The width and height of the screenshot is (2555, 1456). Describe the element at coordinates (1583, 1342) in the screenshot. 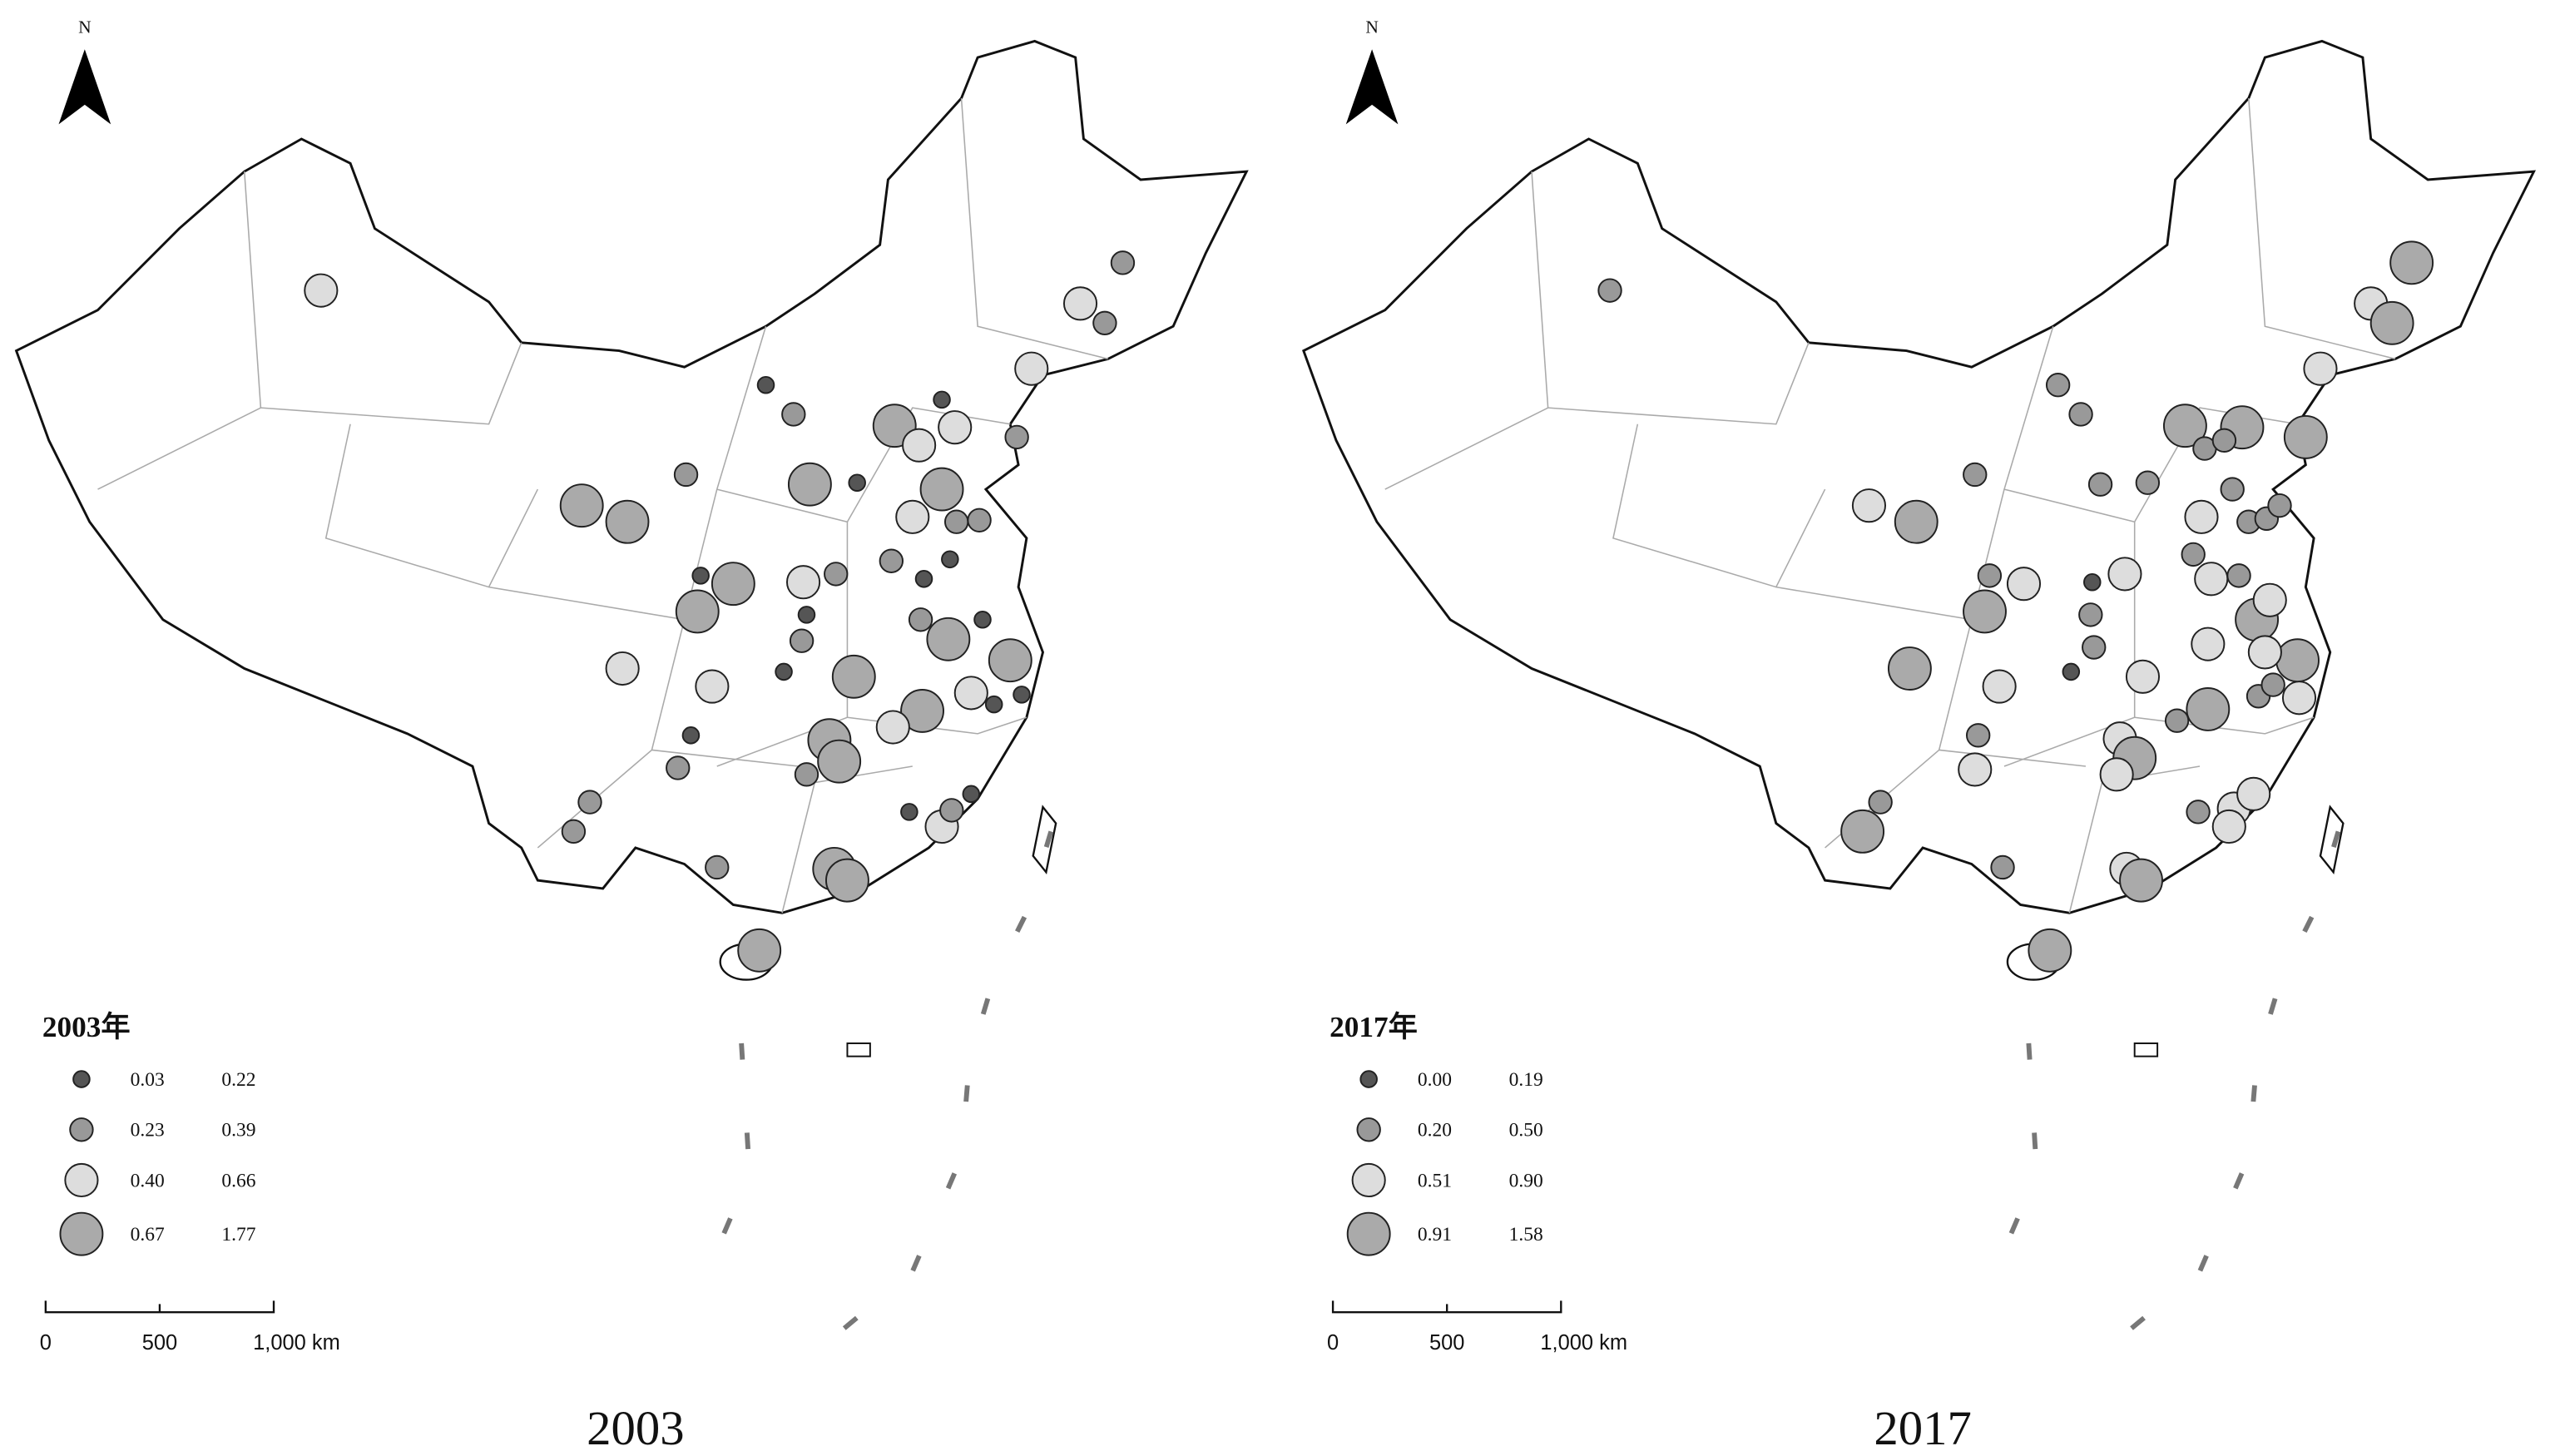

I see `scale-label: 1,000 km` at that location.